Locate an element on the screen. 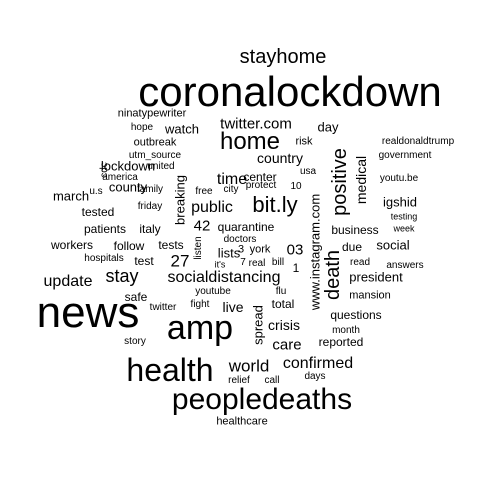 Image resolution: width=480 pixels, height=480 pixels. word-03: 03 is located at coordinates (295, 250).